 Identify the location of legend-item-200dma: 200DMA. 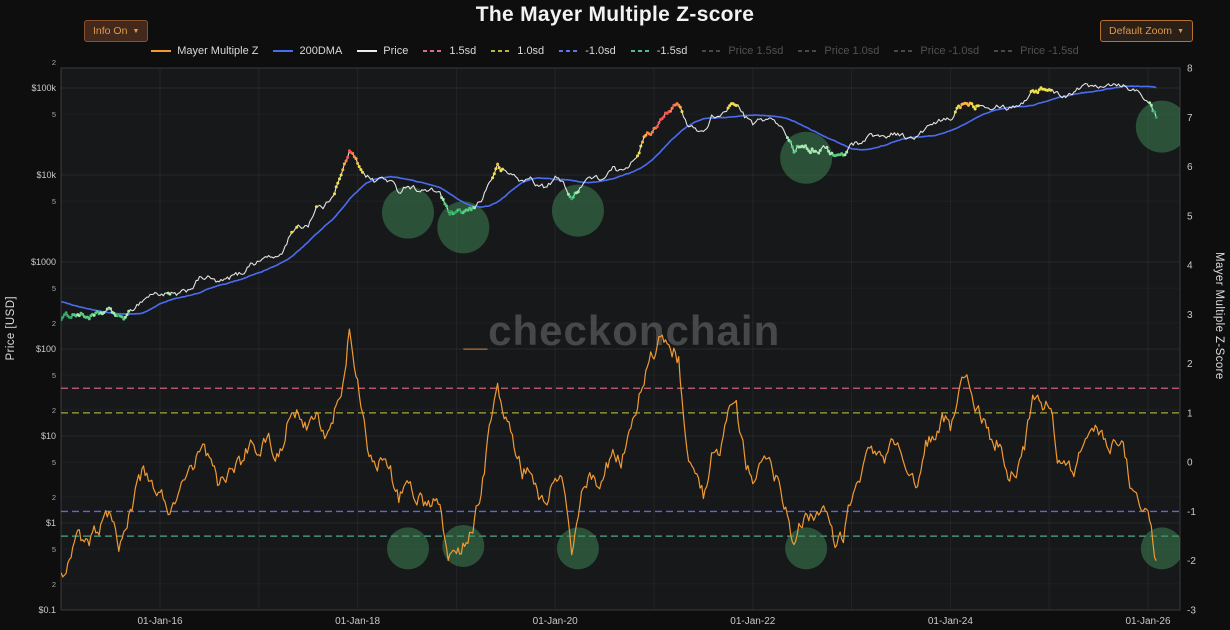
(307, 51).